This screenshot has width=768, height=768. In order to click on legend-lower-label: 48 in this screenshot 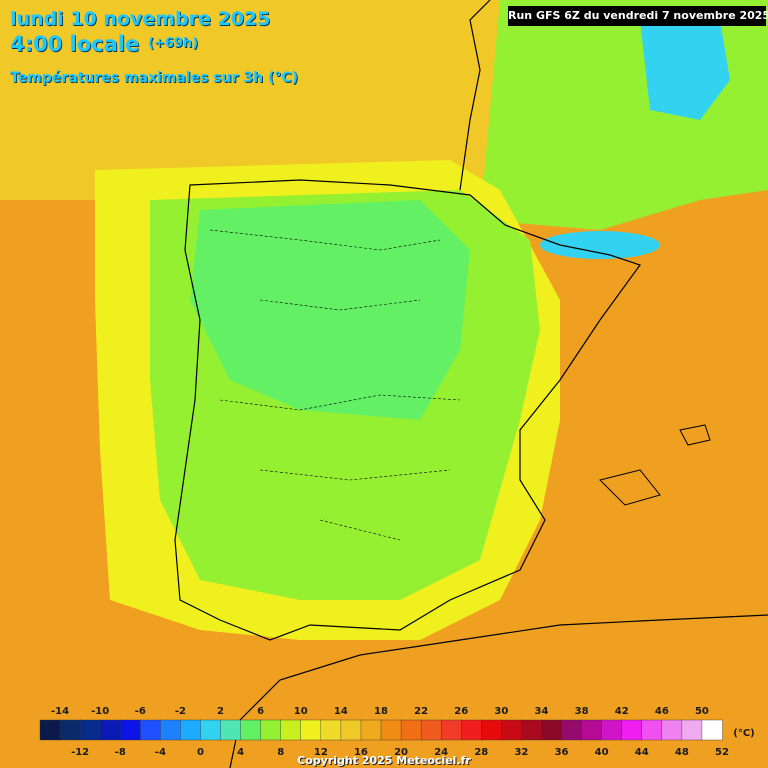, I will do `click(682, 752)`.